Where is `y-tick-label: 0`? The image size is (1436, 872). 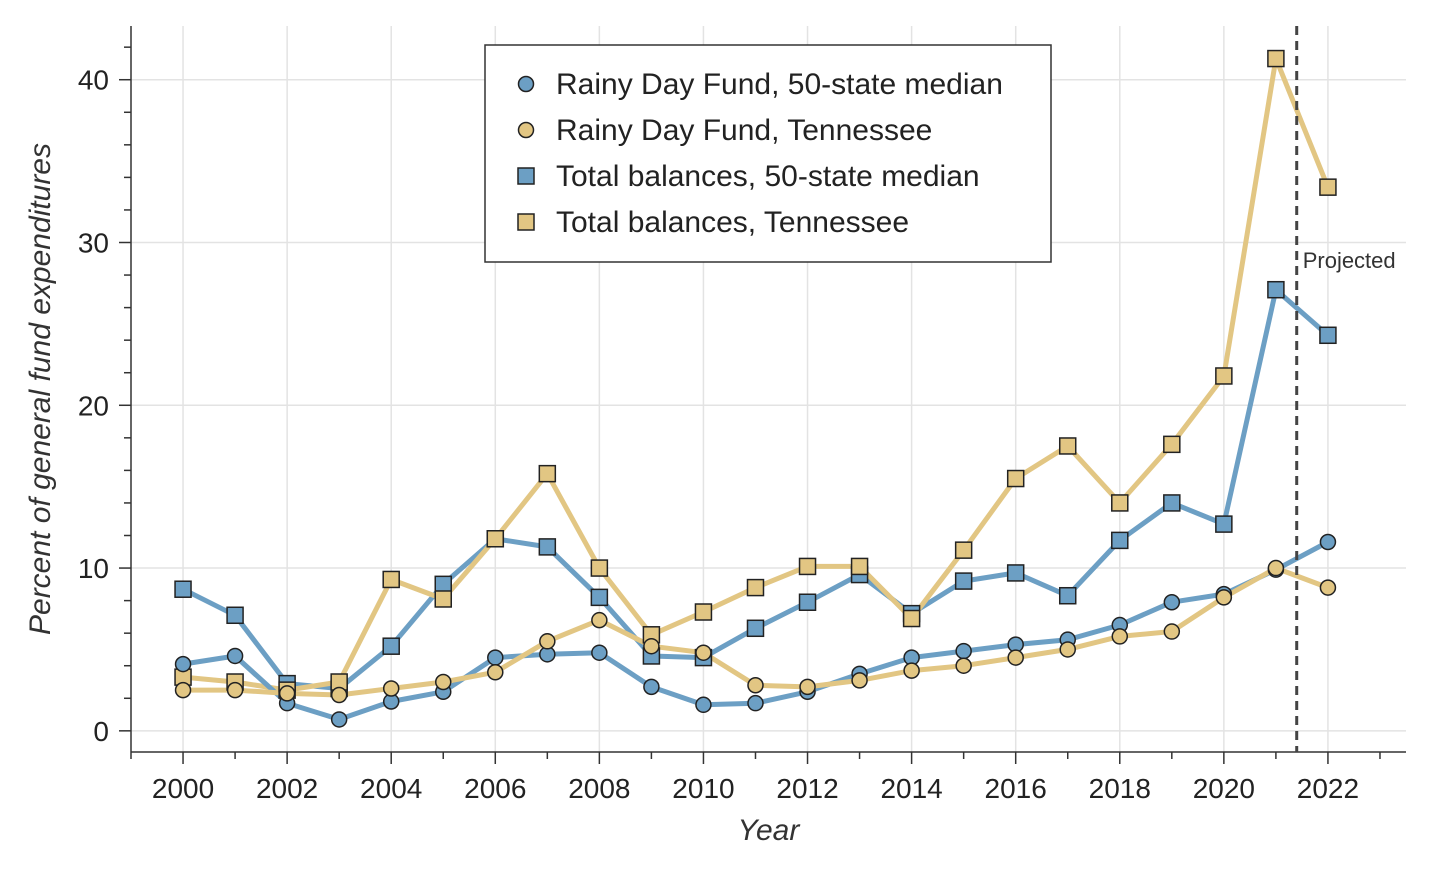 y-tick-label: 0 is located at coordinates (101, 731).